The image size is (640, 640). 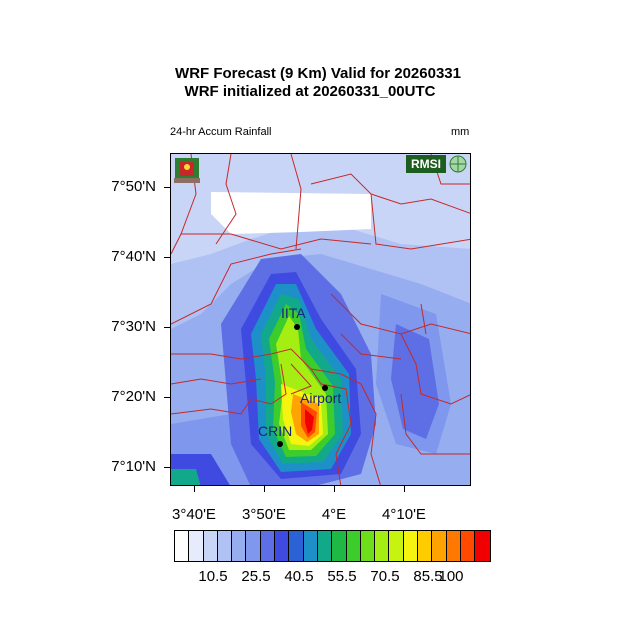 What do you see at coordinates (426, 164) in the screenshot?
I see `rmsi-logo-text: RMSI` at bounding box center [426, 164].